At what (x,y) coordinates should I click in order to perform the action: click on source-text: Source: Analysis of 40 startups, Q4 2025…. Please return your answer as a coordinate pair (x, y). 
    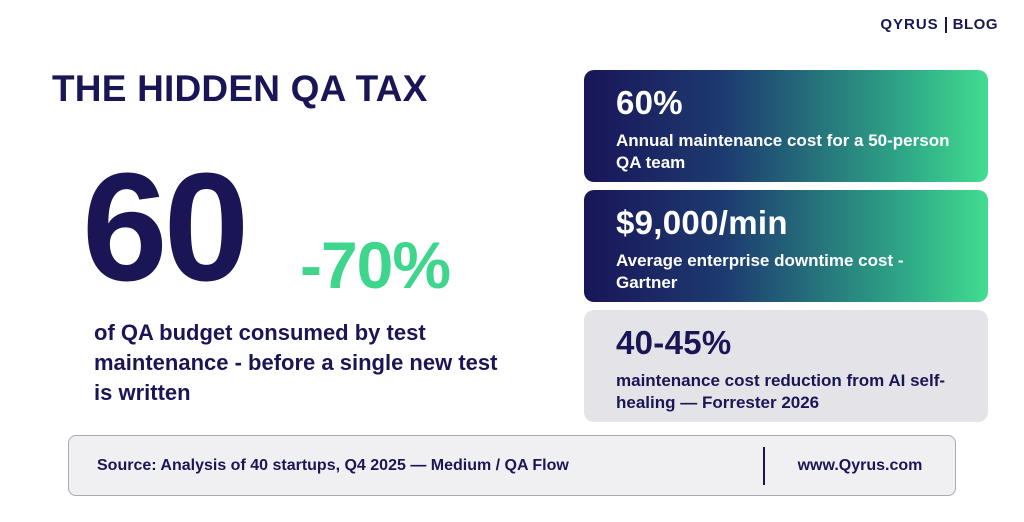
    Looking at the image, I should click on (333, 465).